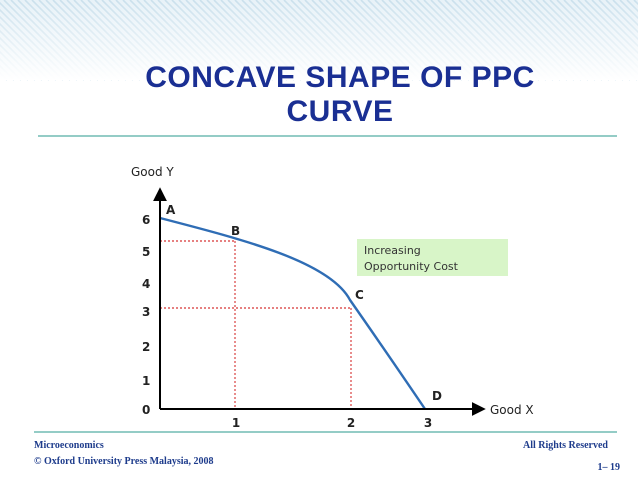 This screenshot has width=638, height=479. What do you see at coordinates (432, 257) in the screenshot?
I see `annotation-box` at bounding box center [432, 257].